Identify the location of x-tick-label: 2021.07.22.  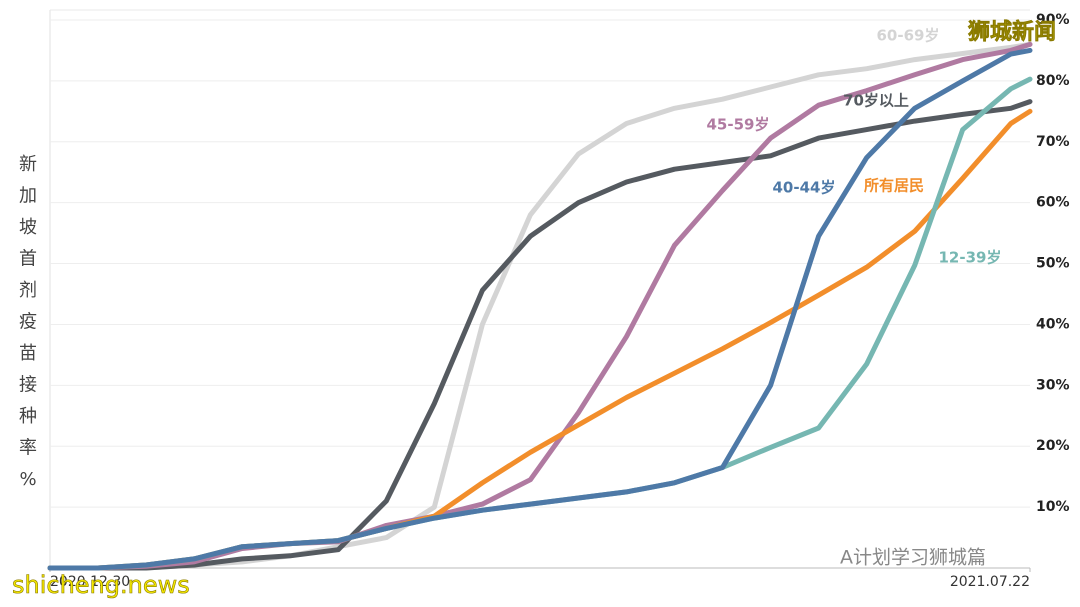
(990, 582).